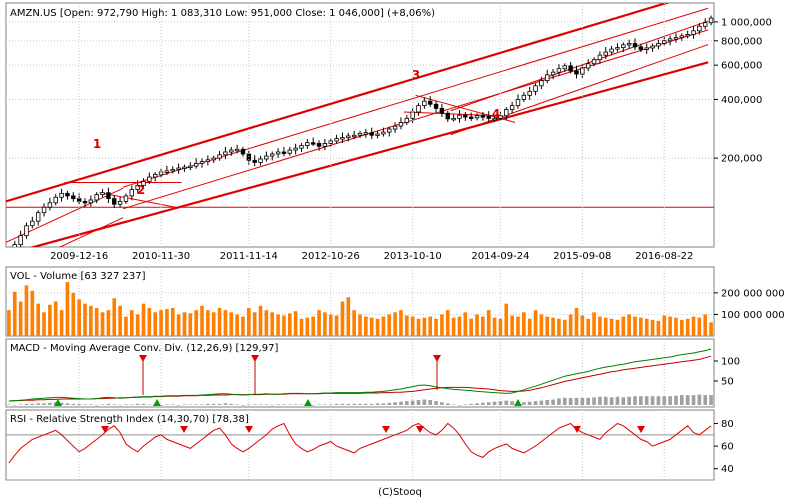  What do you see at coordinates (730, 362) in the screenshot?
I see `y-tick-label: 100` at bounding box center [730, 362].